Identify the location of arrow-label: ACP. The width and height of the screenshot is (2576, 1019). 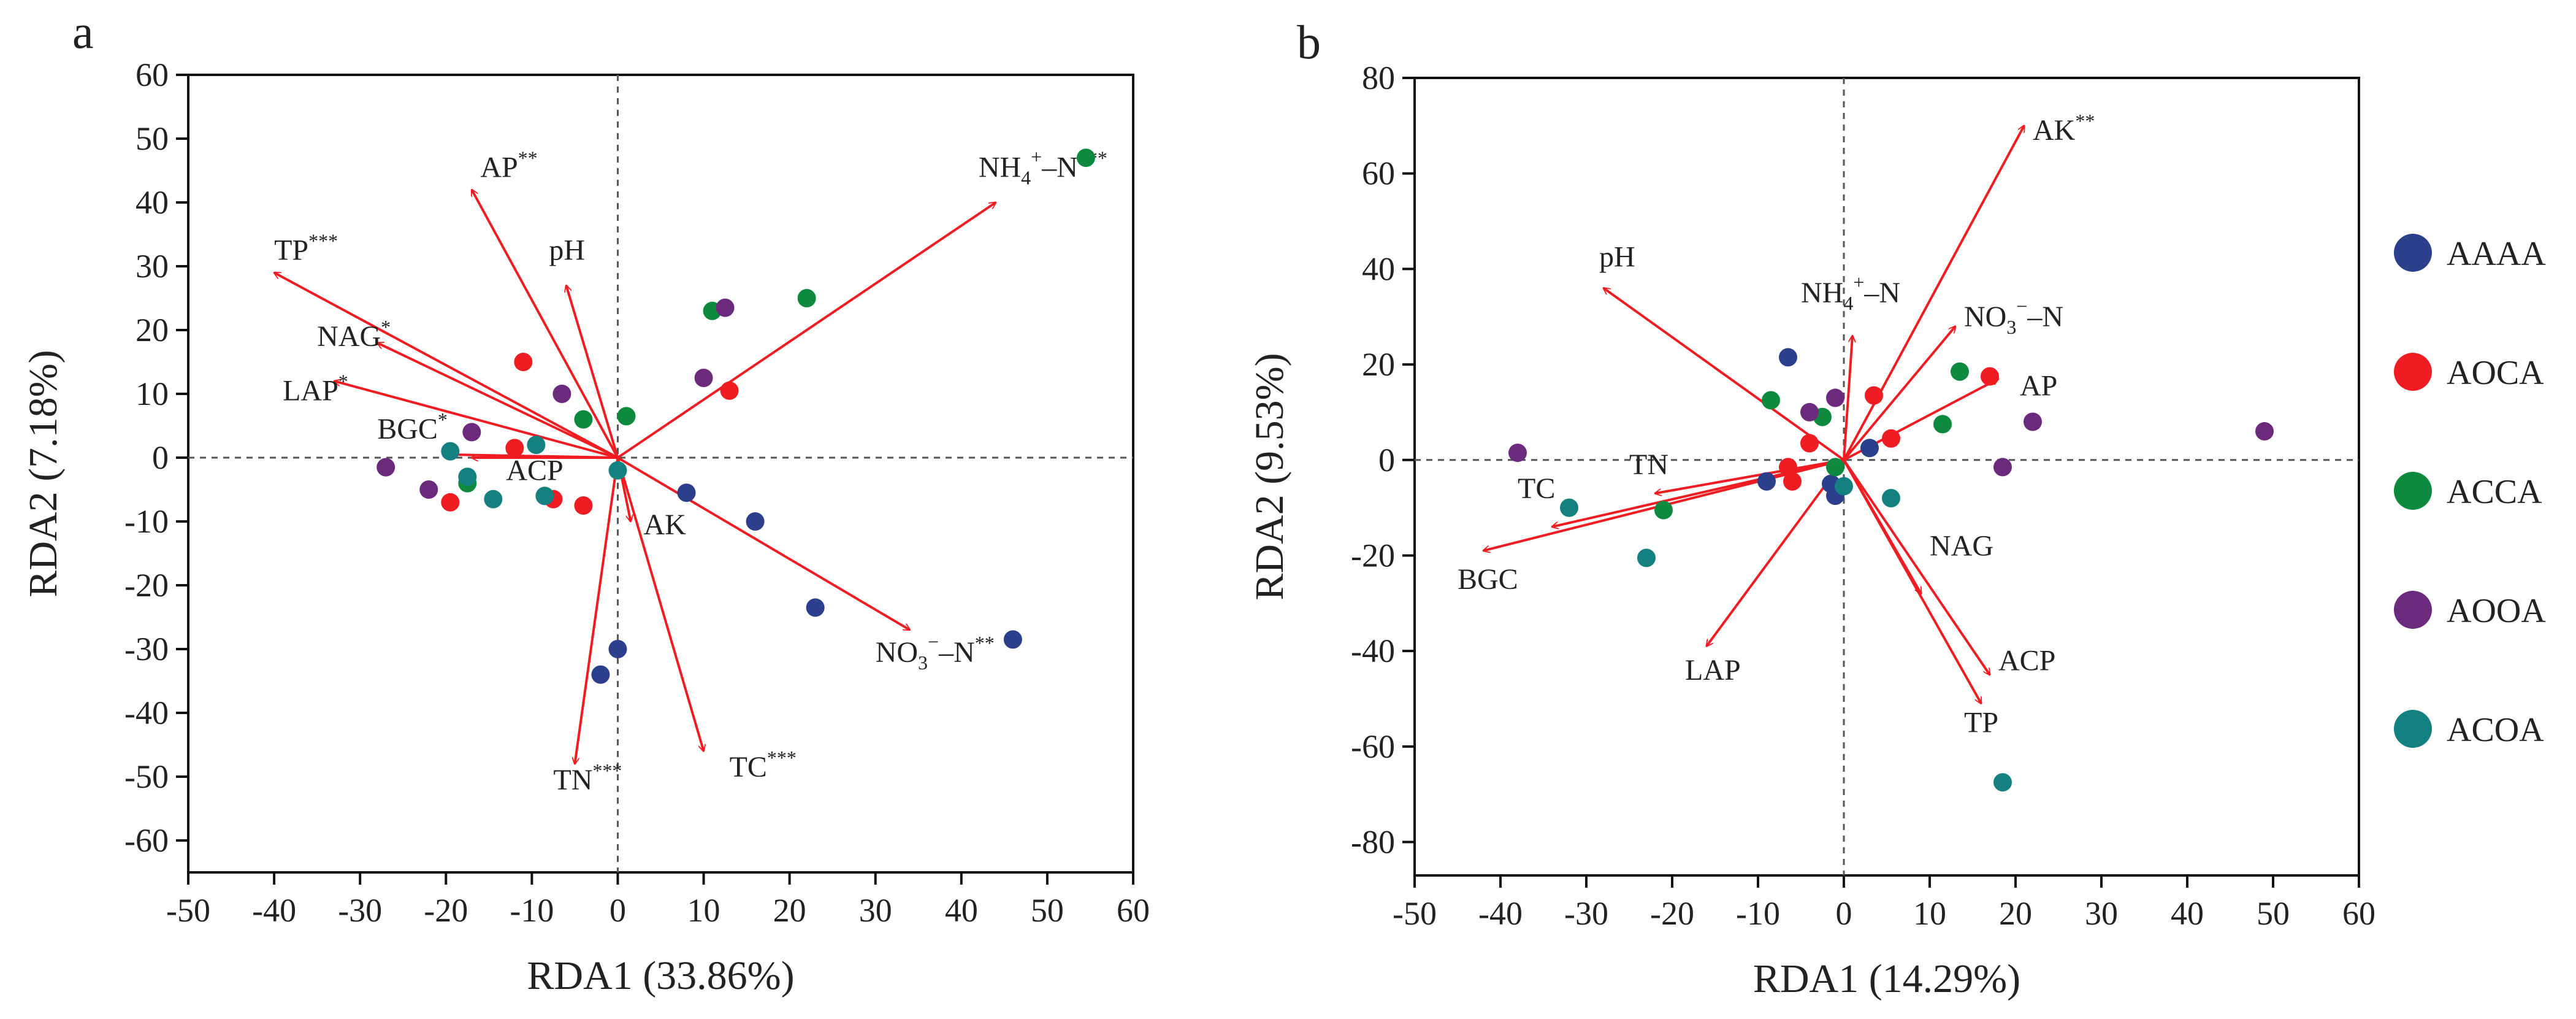
(2026, 660).